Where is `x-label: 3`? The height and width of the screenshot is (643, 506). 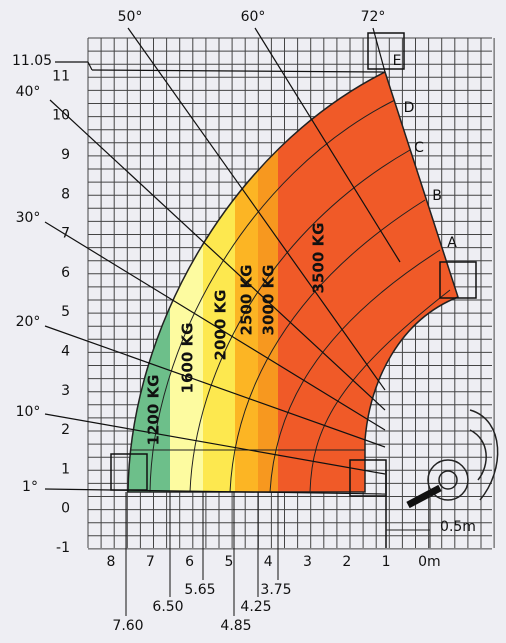
x-label: 3 is located at coordinates (307, 562).